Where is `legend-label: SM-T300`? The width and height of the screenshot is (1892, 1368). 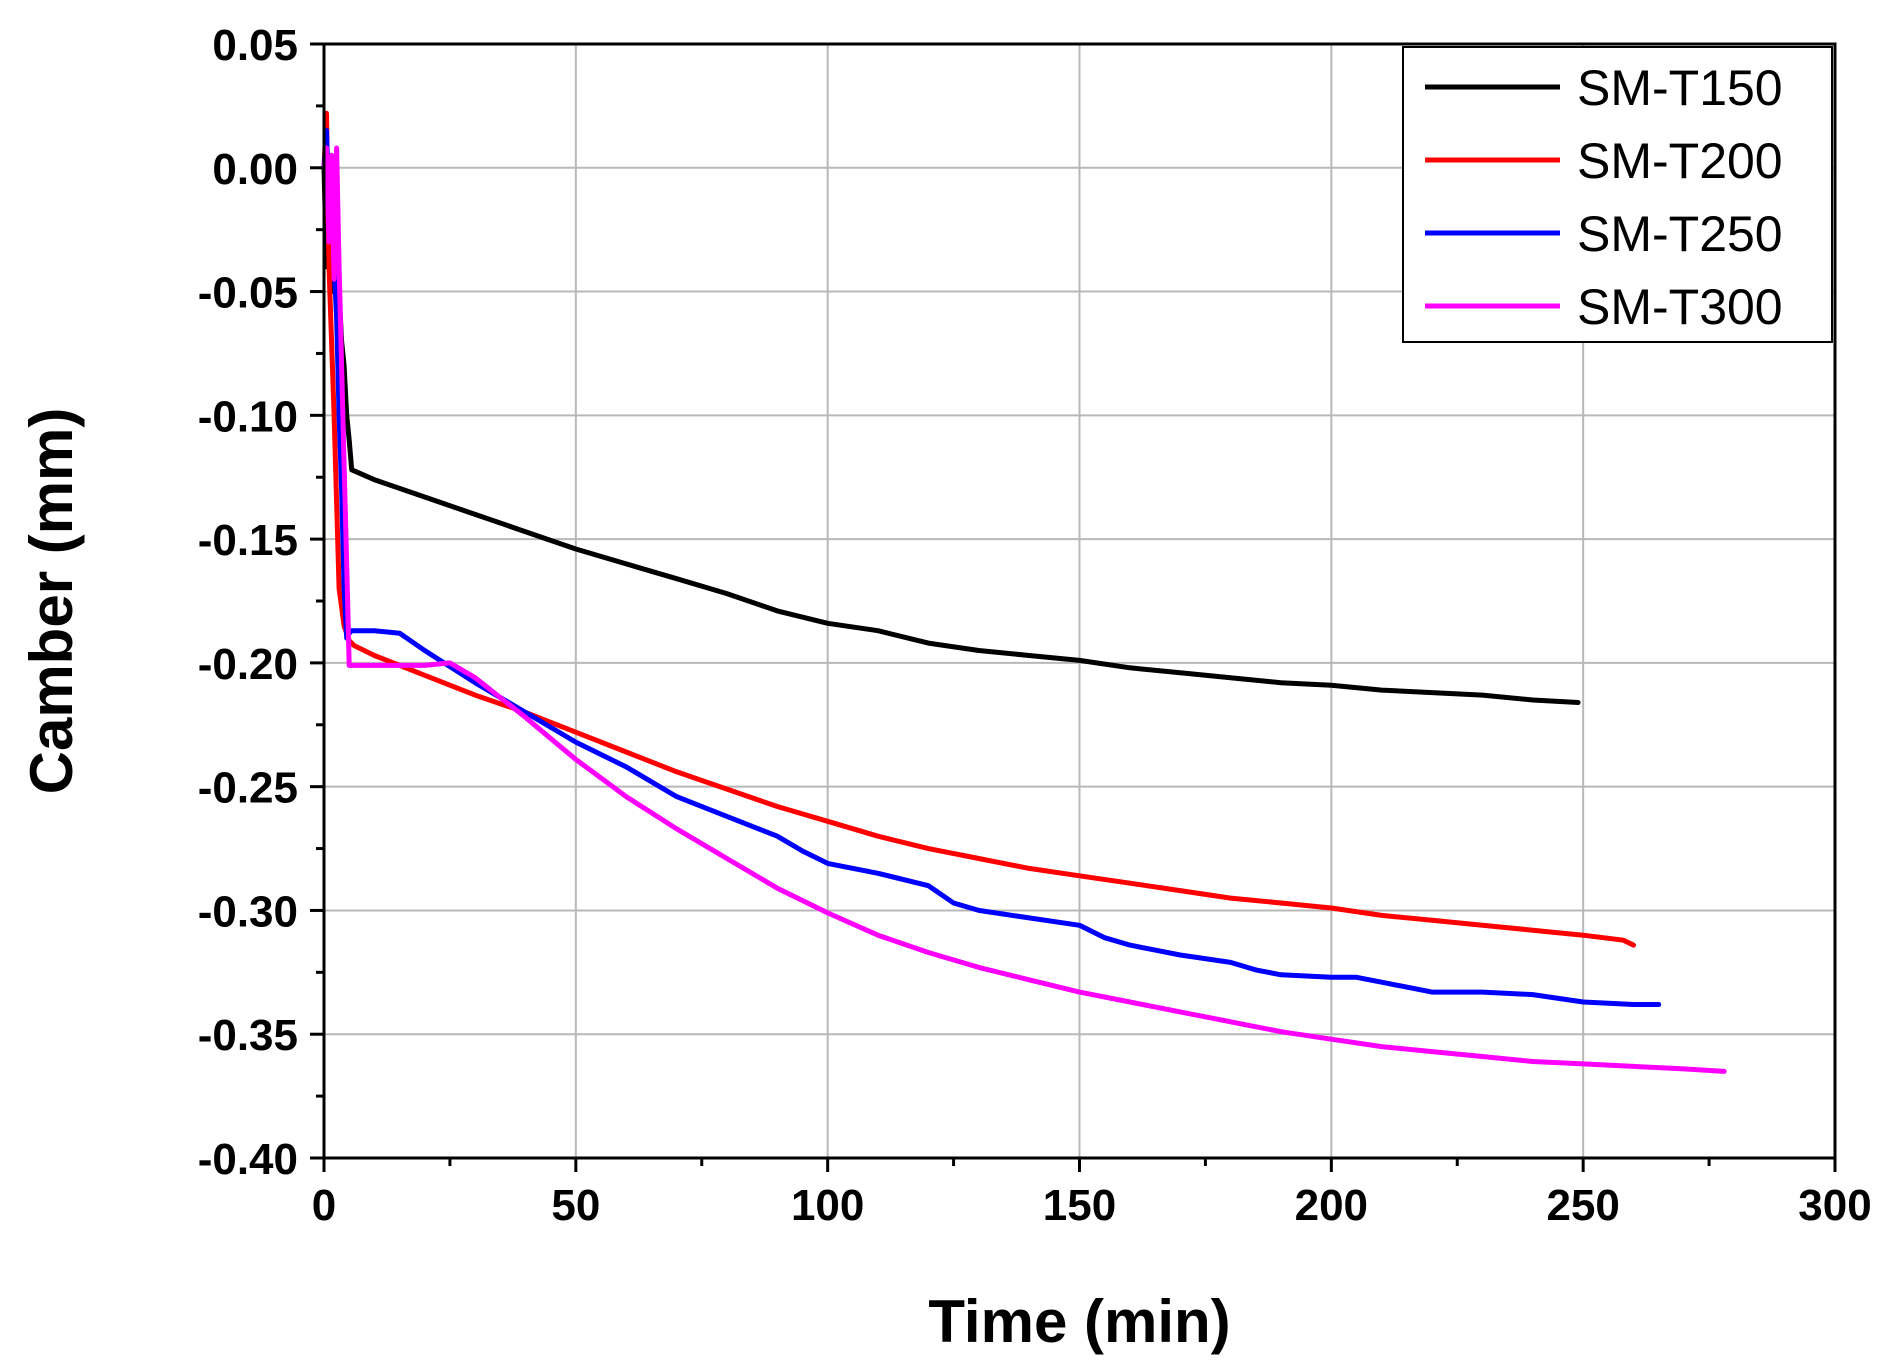
legend-label: SM-T300 is located at coordinates (1680, 307).